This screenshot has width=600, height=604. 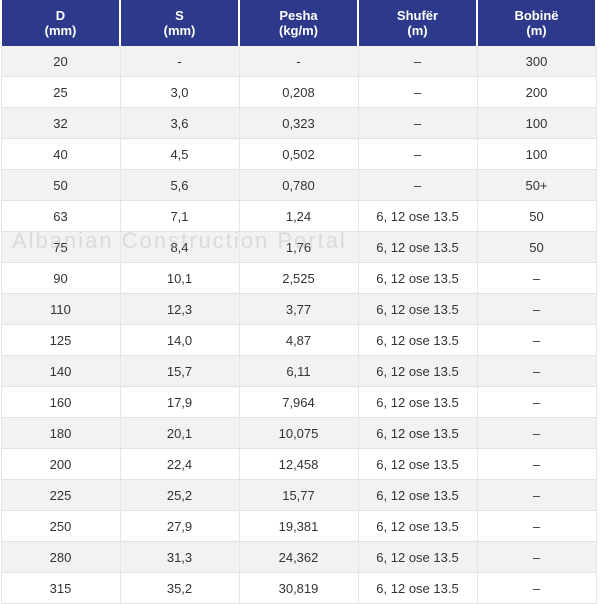 I want to click on table-cell: 17,9, so click(x=179, y=402).